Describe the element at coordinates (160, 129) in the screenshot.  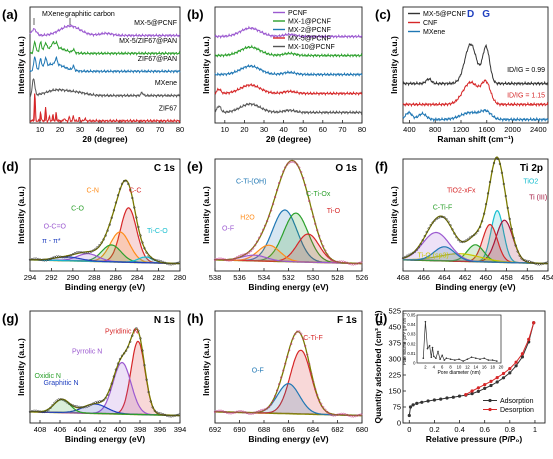
I see `x-tick-label: 70` at that location.